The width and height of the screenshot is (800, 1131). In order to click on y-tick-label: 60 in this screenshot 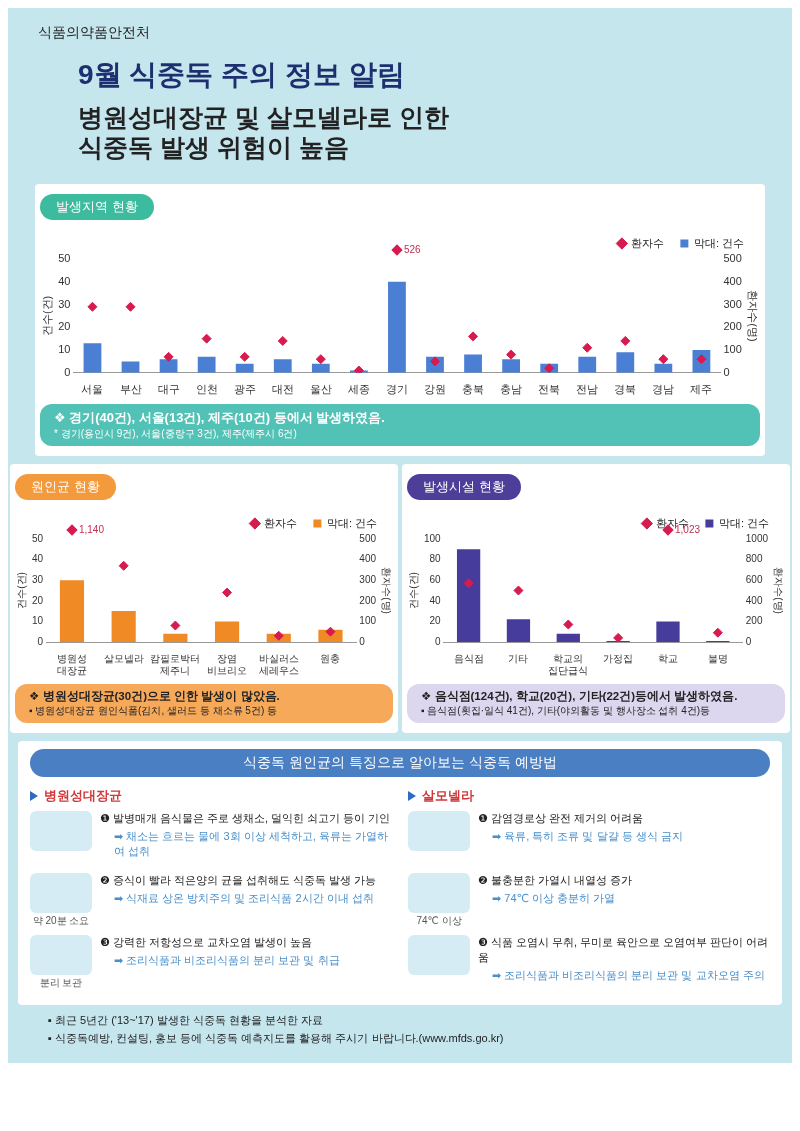, I will do `click(435, 579)`.